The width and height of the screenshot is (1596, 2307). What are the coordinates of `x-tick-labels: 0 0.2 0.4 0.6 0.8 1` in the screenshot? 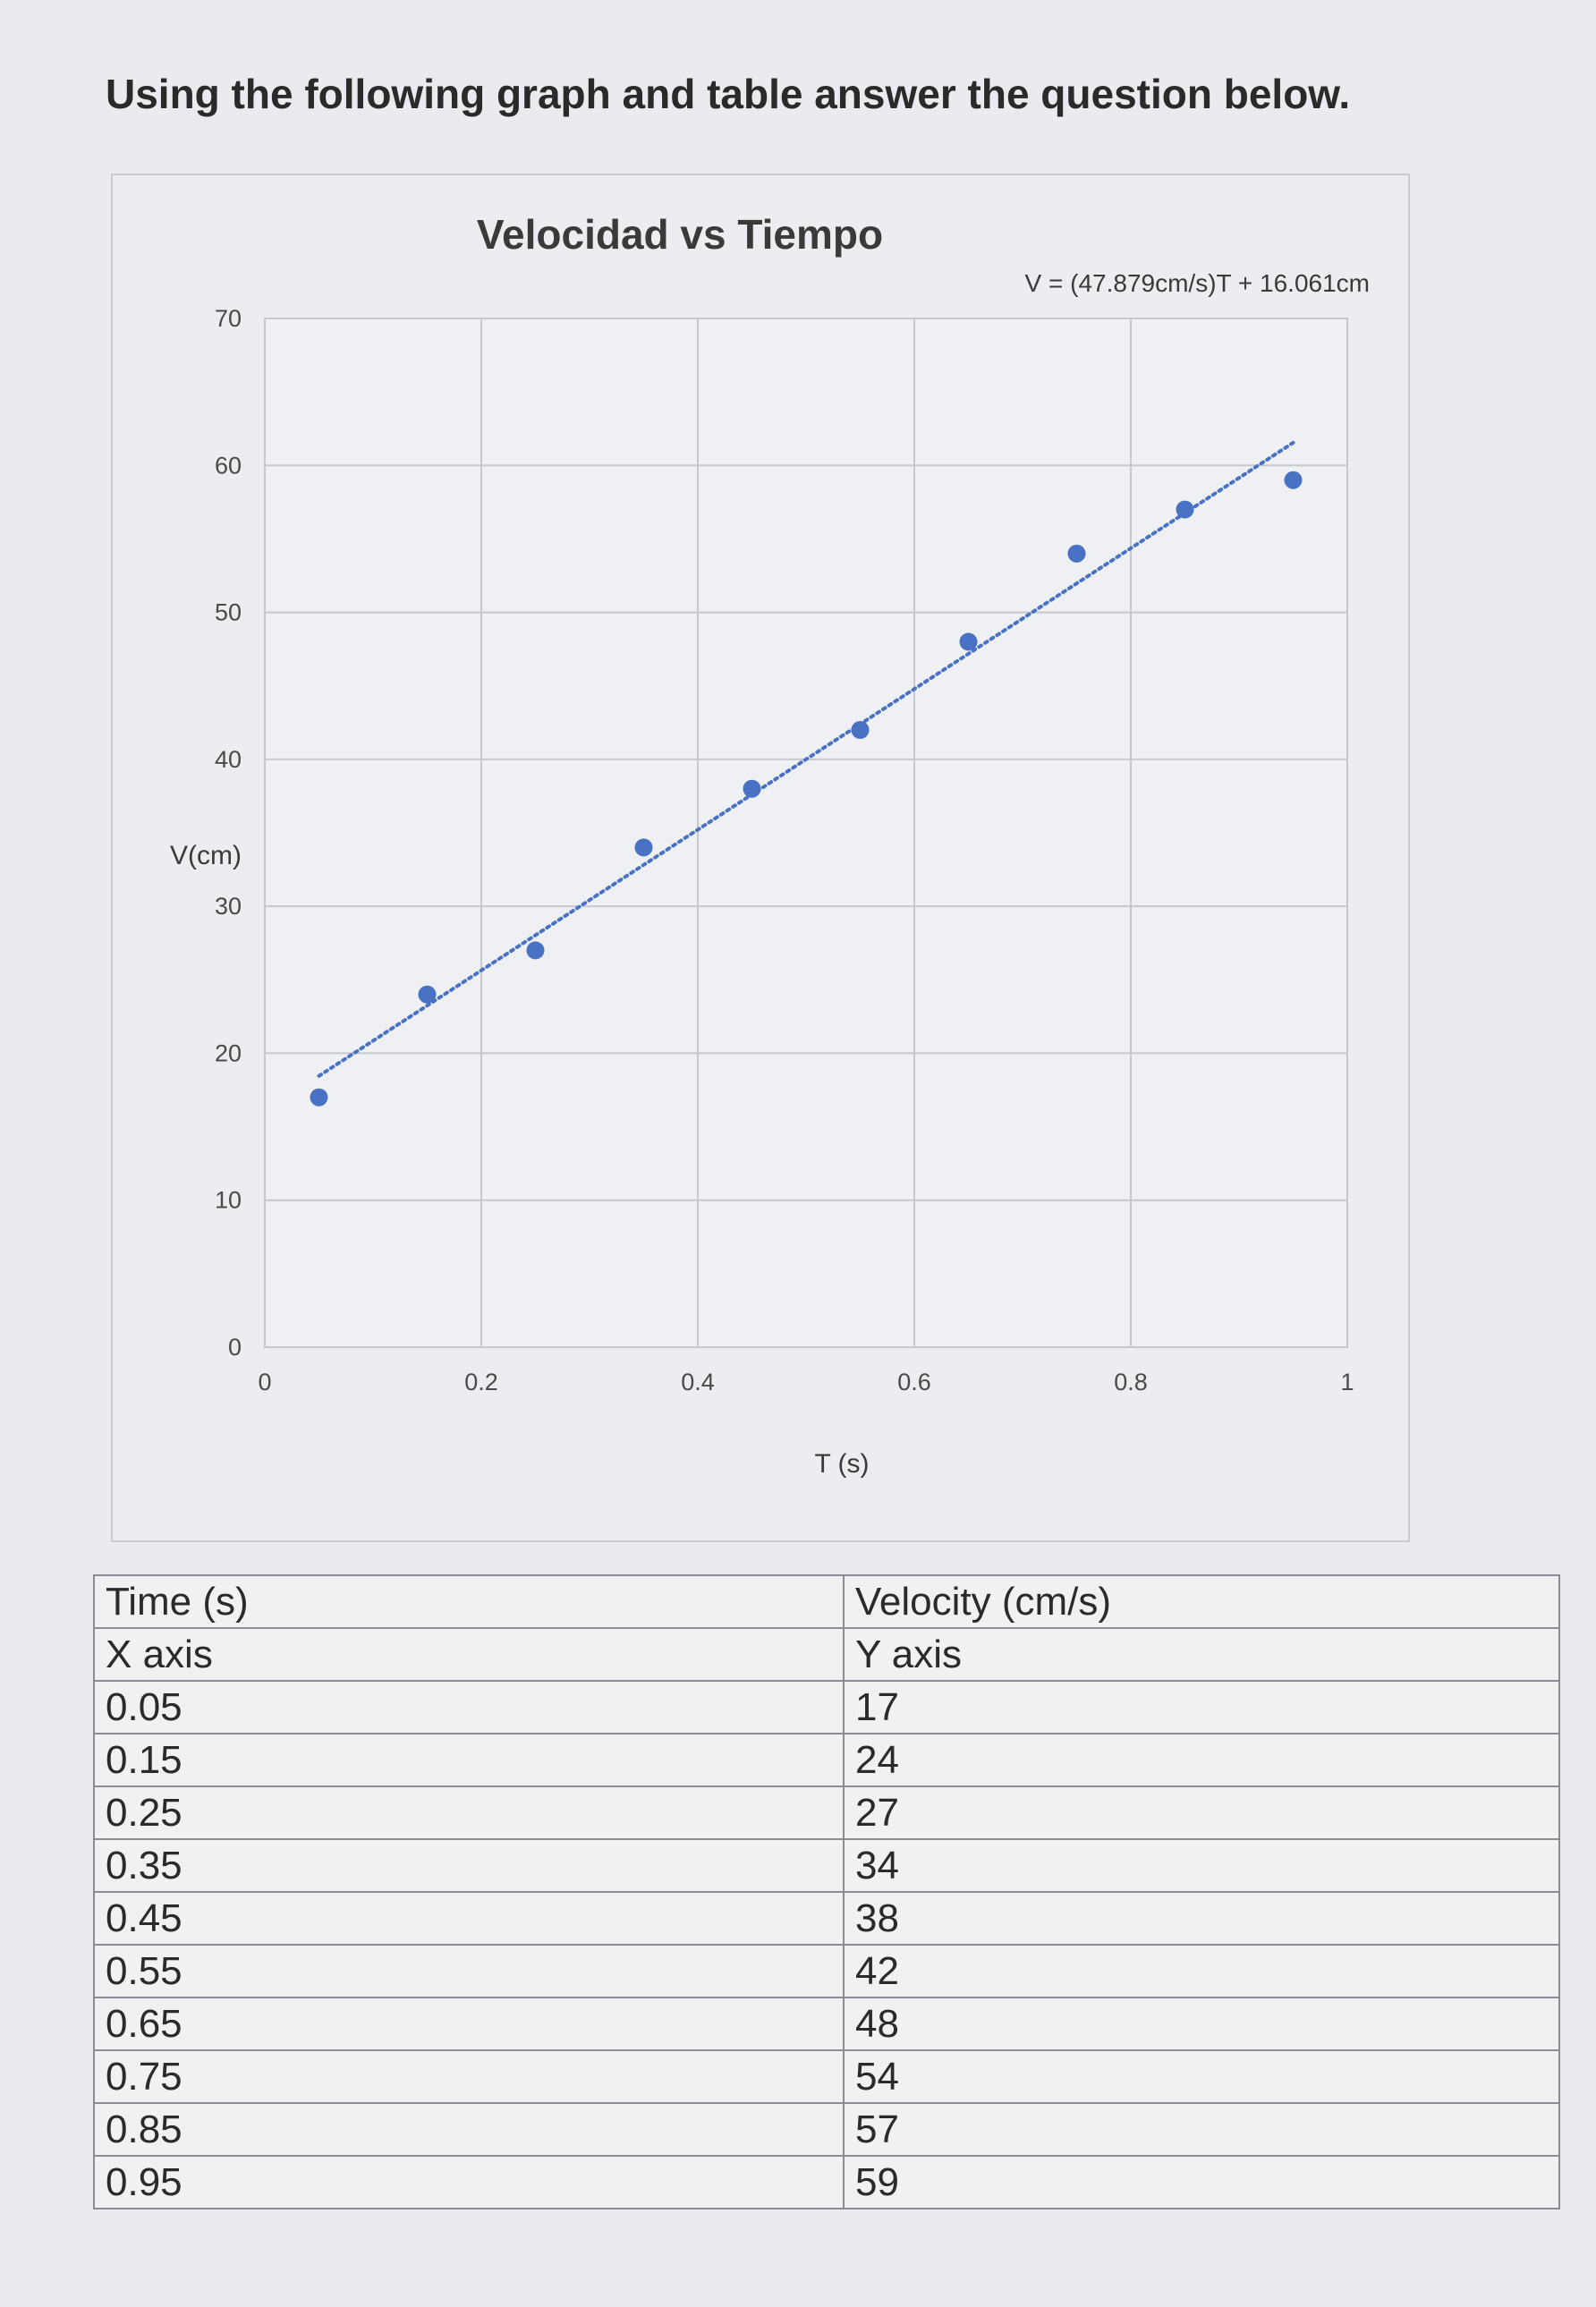 It's located at (806, 1382).